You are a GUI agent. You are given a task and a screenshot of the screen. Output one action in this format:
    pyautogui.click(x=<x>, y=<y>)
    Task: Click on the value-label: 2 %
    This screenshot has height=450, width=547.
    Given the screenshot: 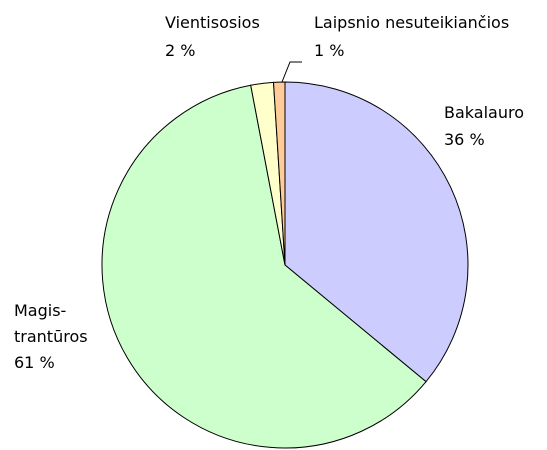 What is the action you would take?
    pyautogui.click(x=180, y=50)
    